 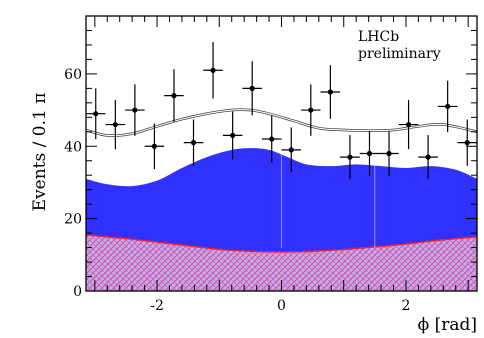 I want to click on y-tick-label: 20, so click(x=73, y=220).